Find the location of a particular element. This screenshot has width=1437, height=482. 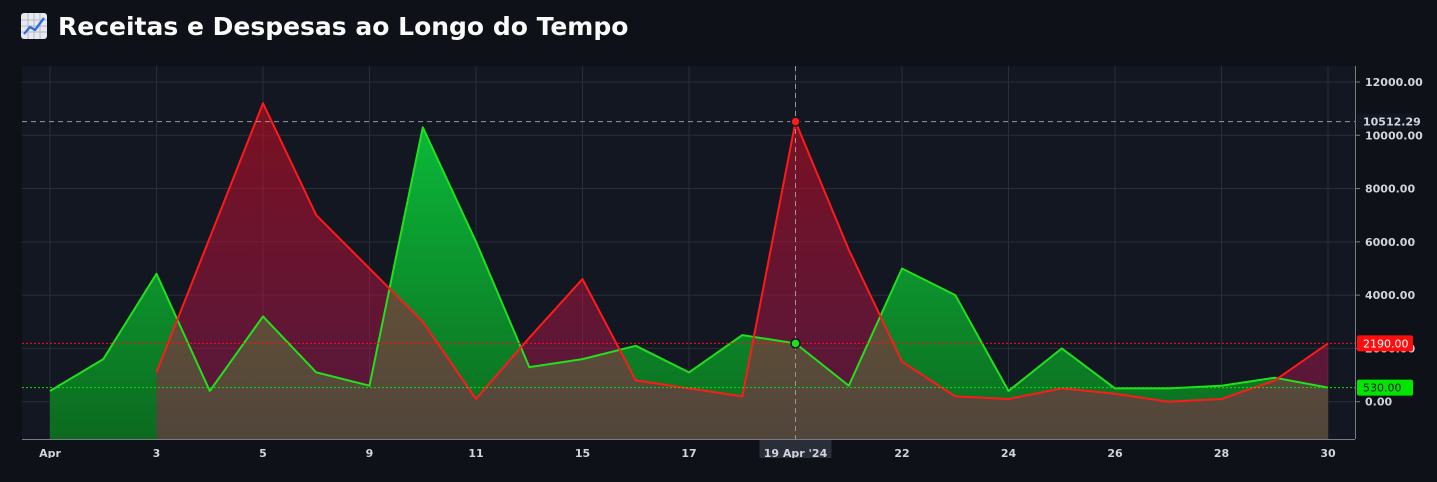

last-value-label: 2190.00 is located at coordinates (1386, 343).